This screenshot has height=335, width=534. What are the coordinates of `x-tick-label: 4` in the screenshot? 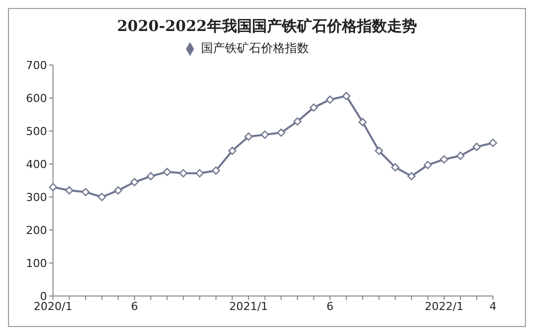 It's located at (493, 306).